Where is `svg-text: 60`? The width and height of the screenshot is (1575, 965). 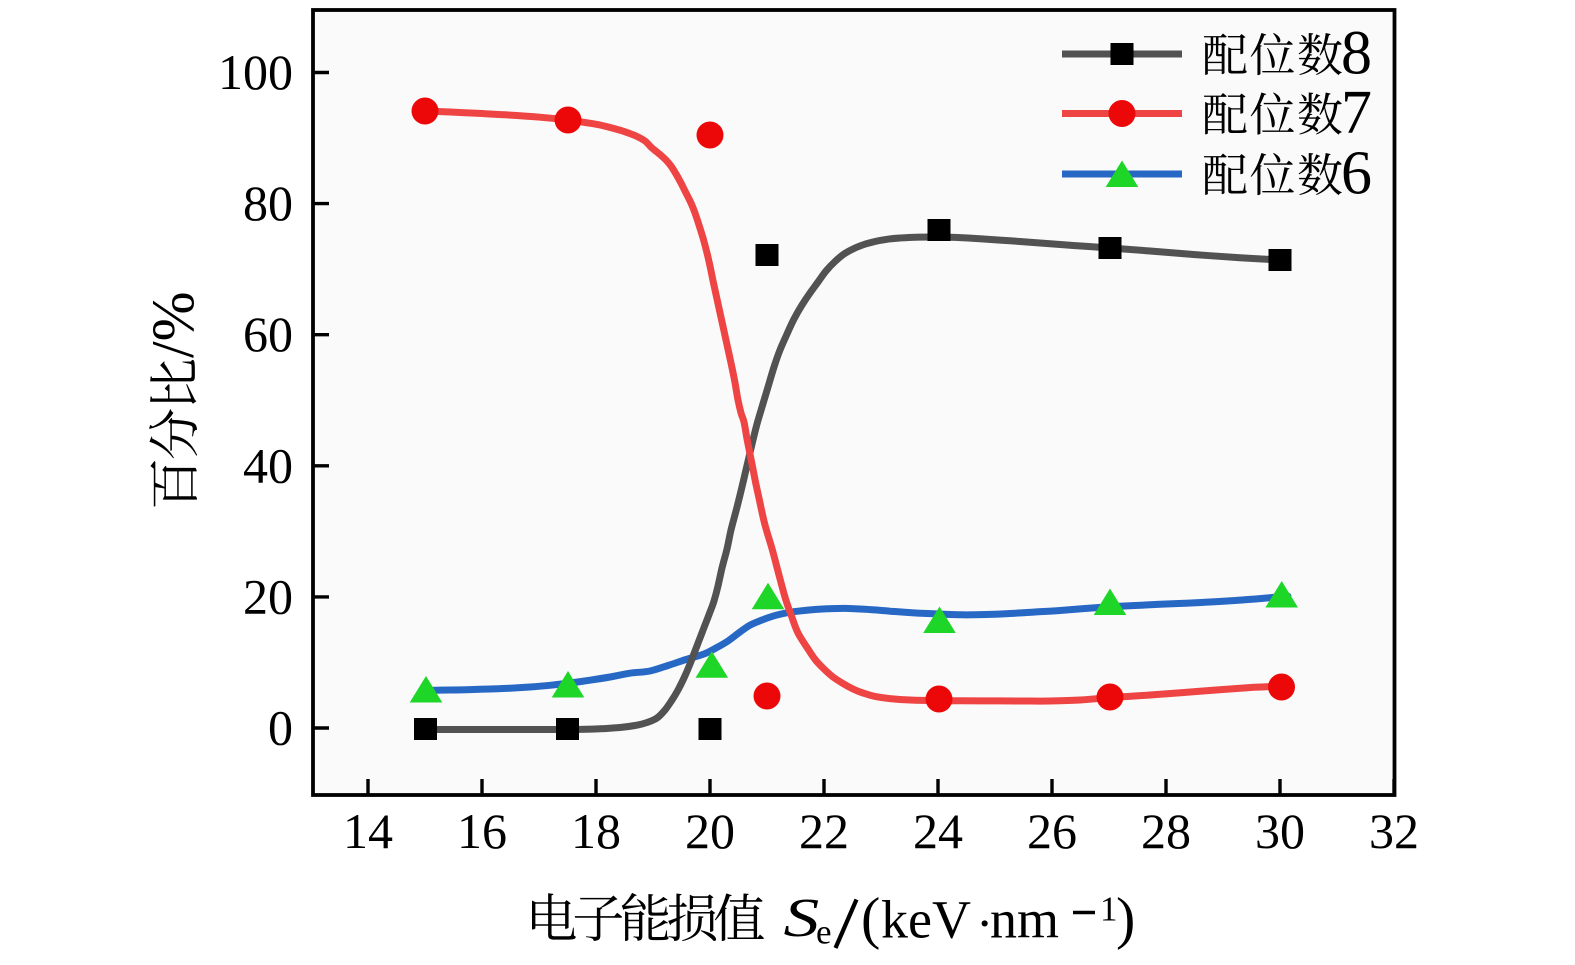 svg-text: 60 is located at coordinates (268, 334).